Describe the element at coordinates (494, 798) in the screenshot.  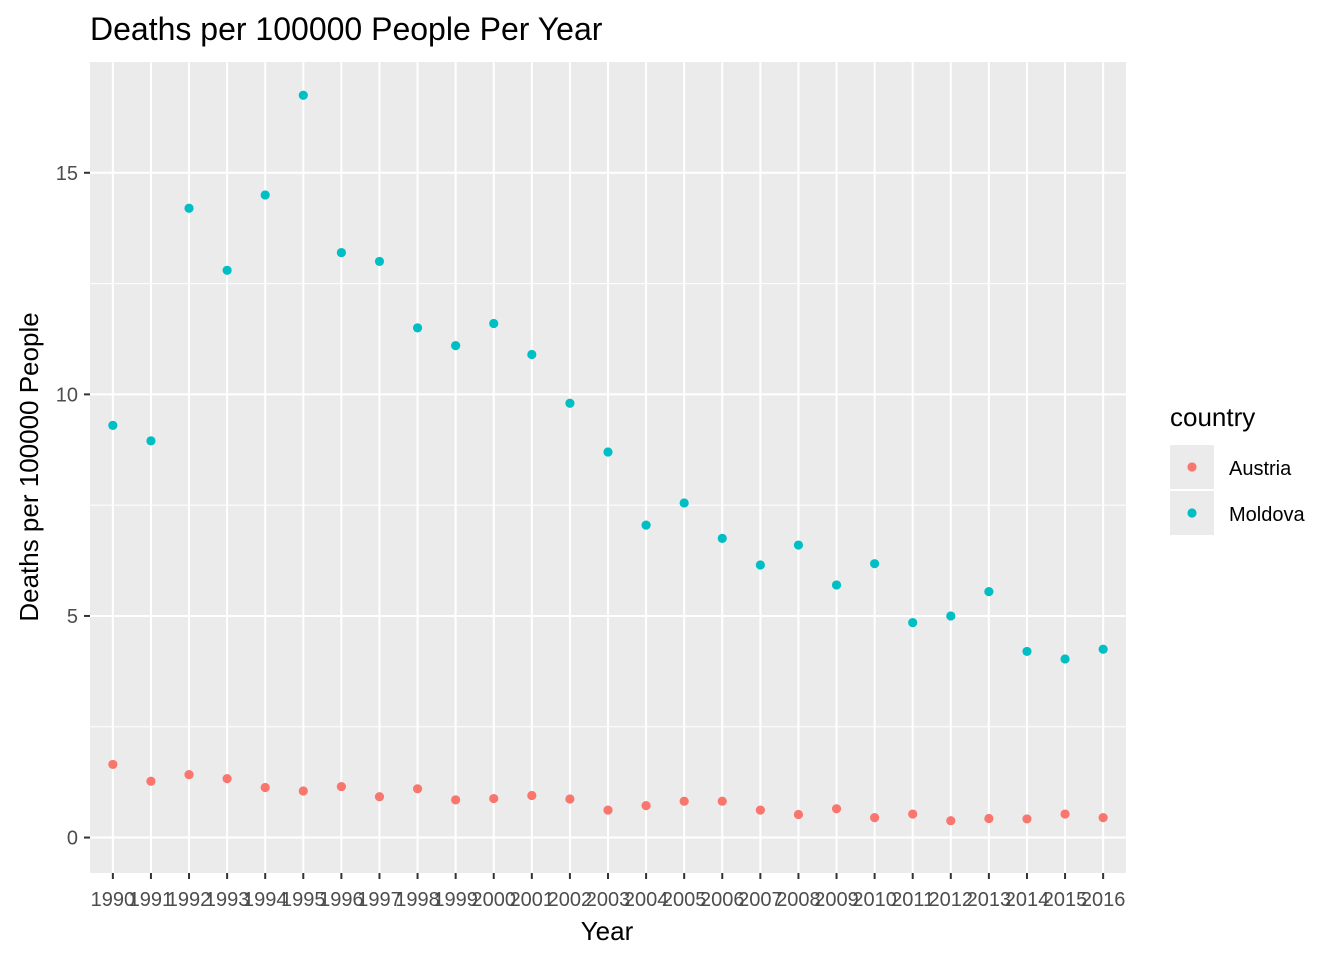
I see `point-austria-2000` at that location.